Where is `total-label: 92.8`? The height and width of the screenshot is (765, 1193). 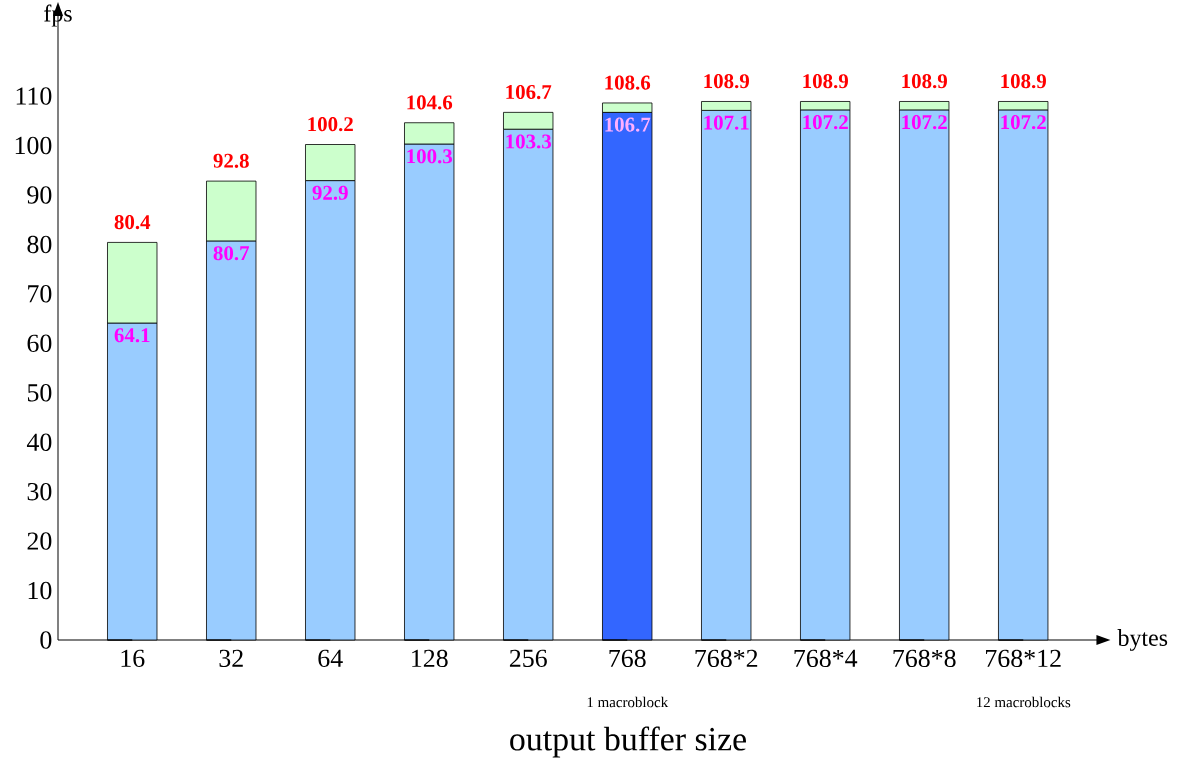
total-label: 92.8 is located at coordinates (231, 160).